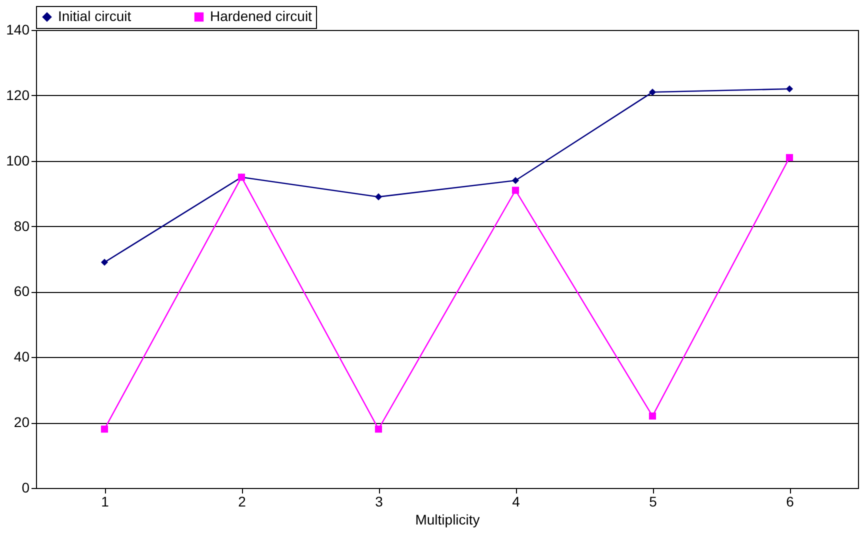 This screenshot has width=866, height=539. I want to click on y-tick-label: 60, so click(22, 291).